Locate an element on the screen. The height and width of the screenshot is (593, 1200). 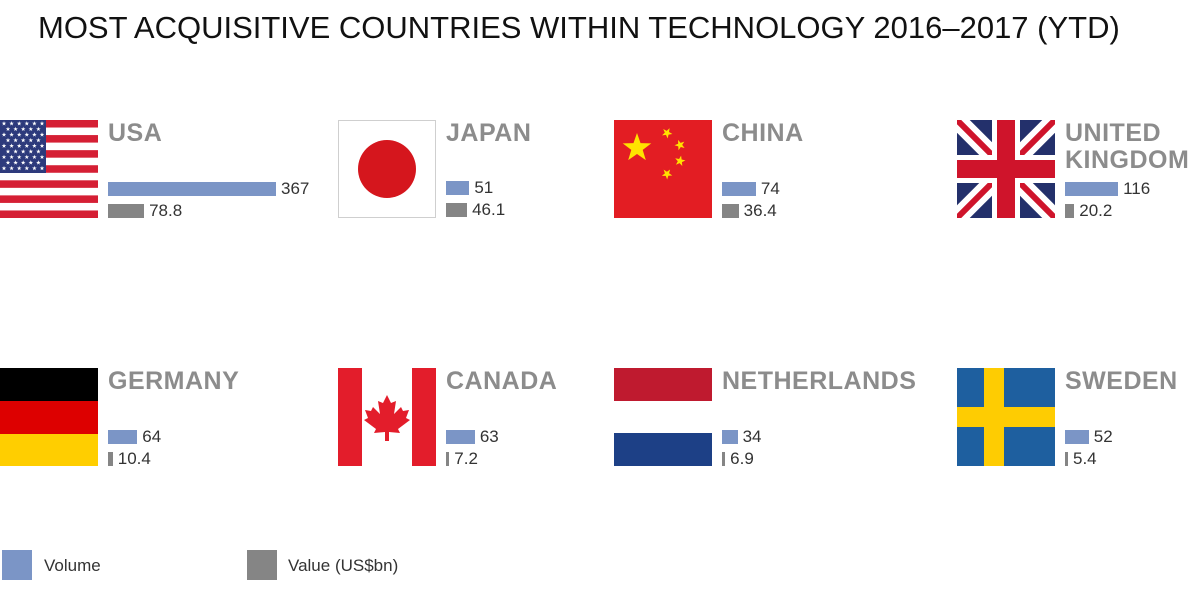
country-card-germany: GERMANY 64 10.4 is located at coordinates (140, 423).